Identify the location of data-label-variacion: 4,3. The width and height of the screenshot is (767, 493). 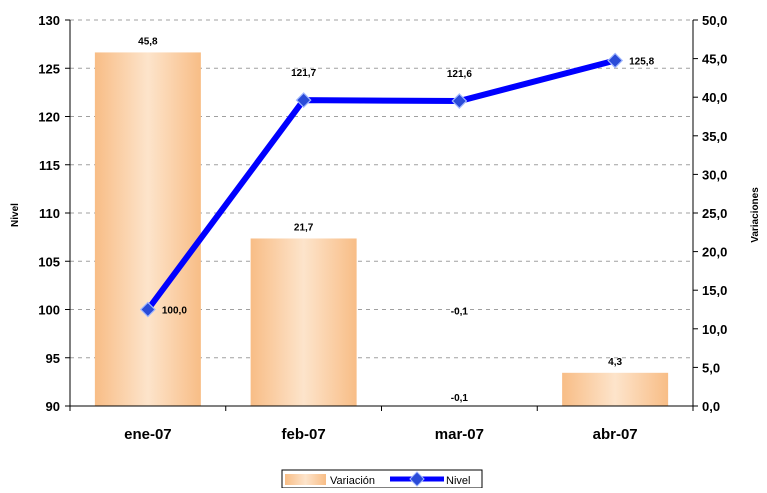
(615, 362).